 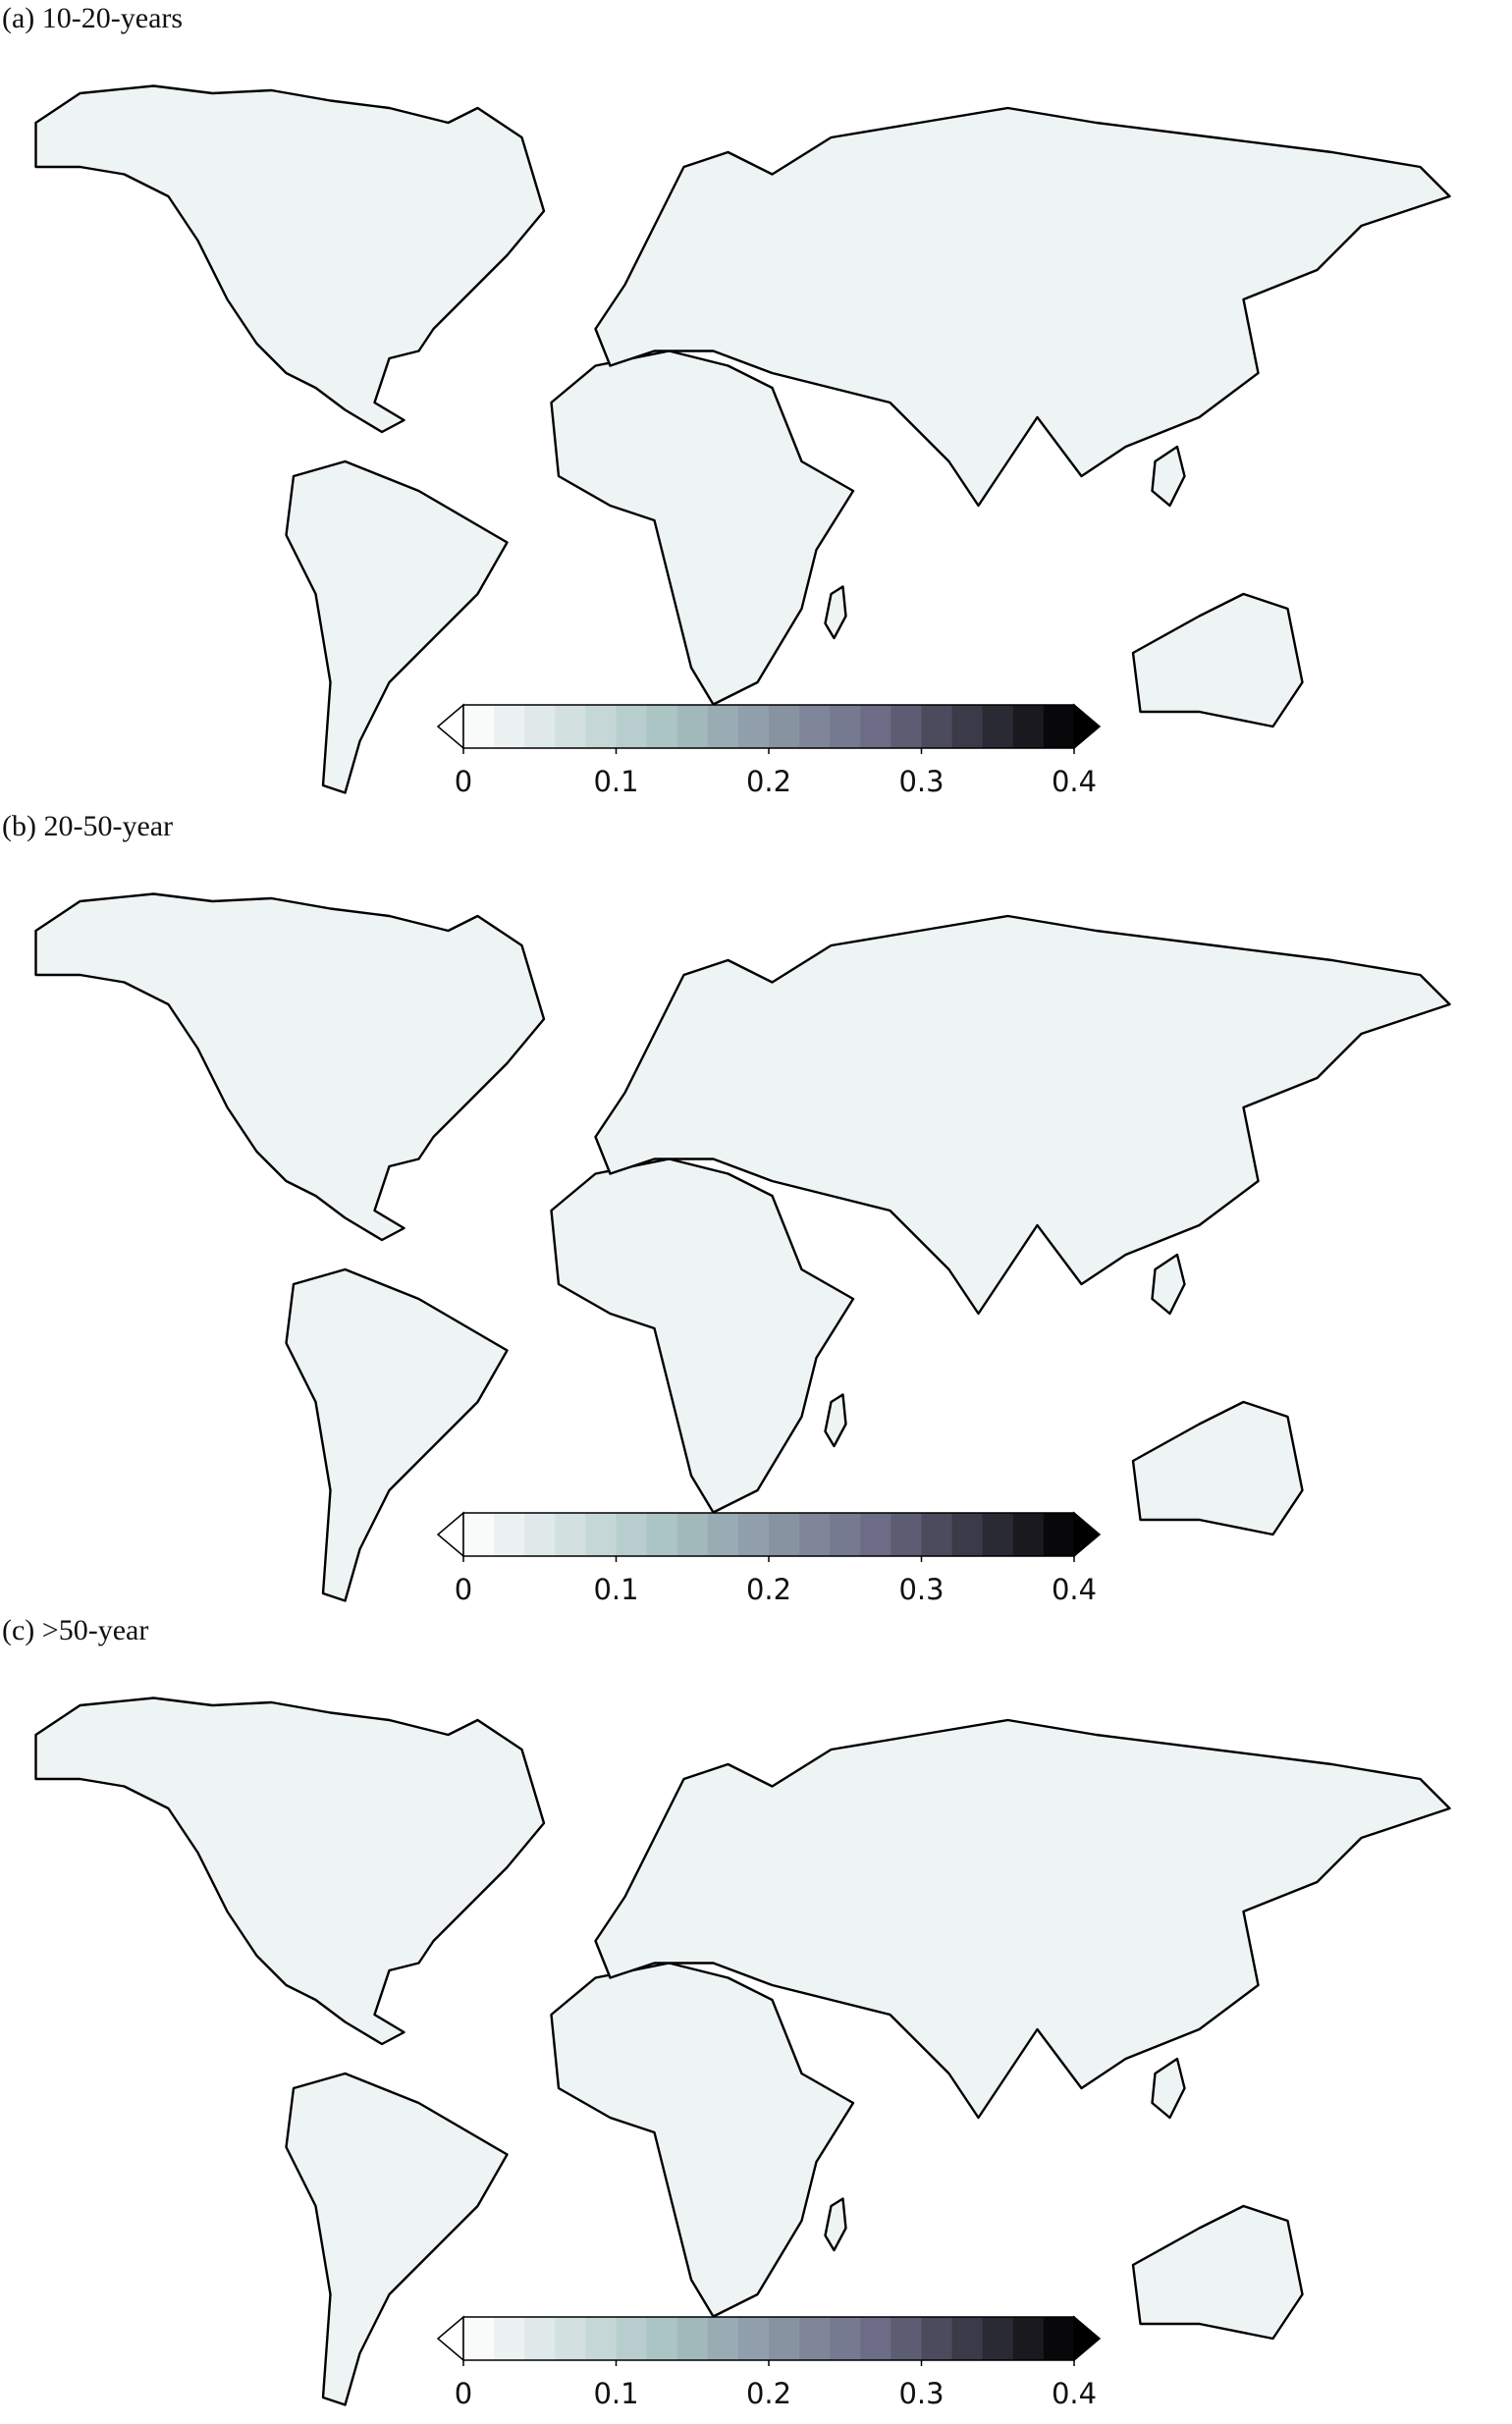 What do you see at coordinates (88, 826) in the screenshot?
I see `panel-title: (b) 20-50-year` at bounding box center [88, 826].